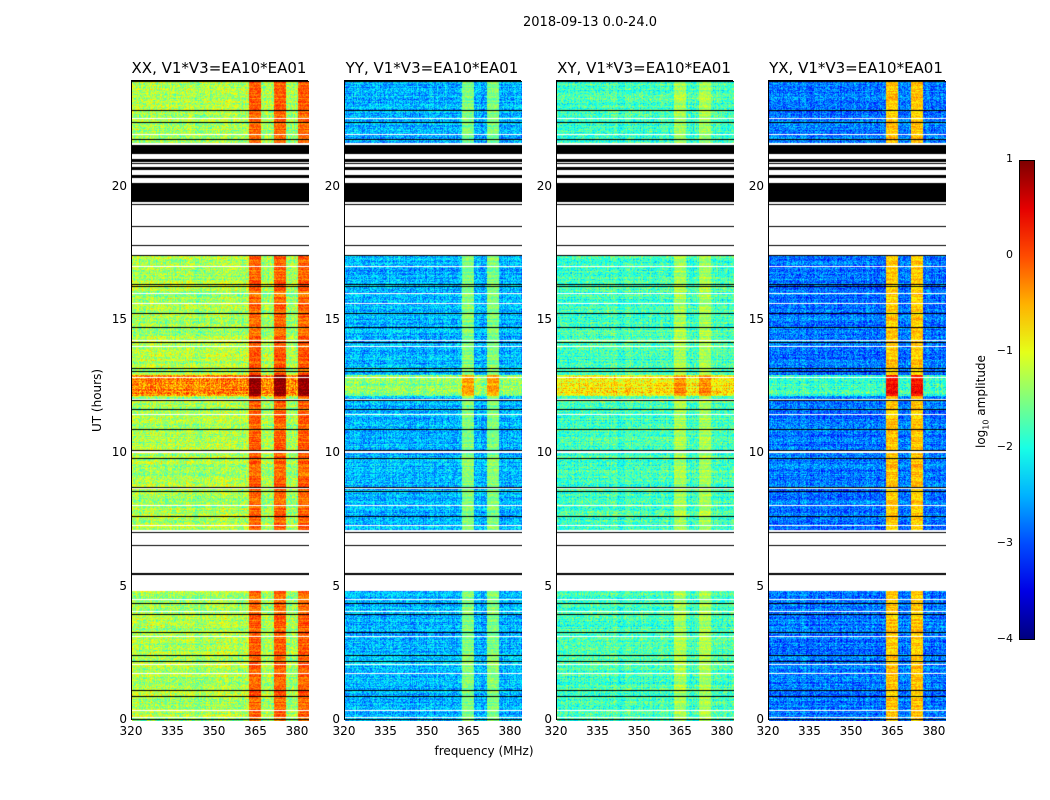  Describe the element at coordinates (1004, 446) in the screenshot. I see `colorbar-tick-label: −2` at that location.